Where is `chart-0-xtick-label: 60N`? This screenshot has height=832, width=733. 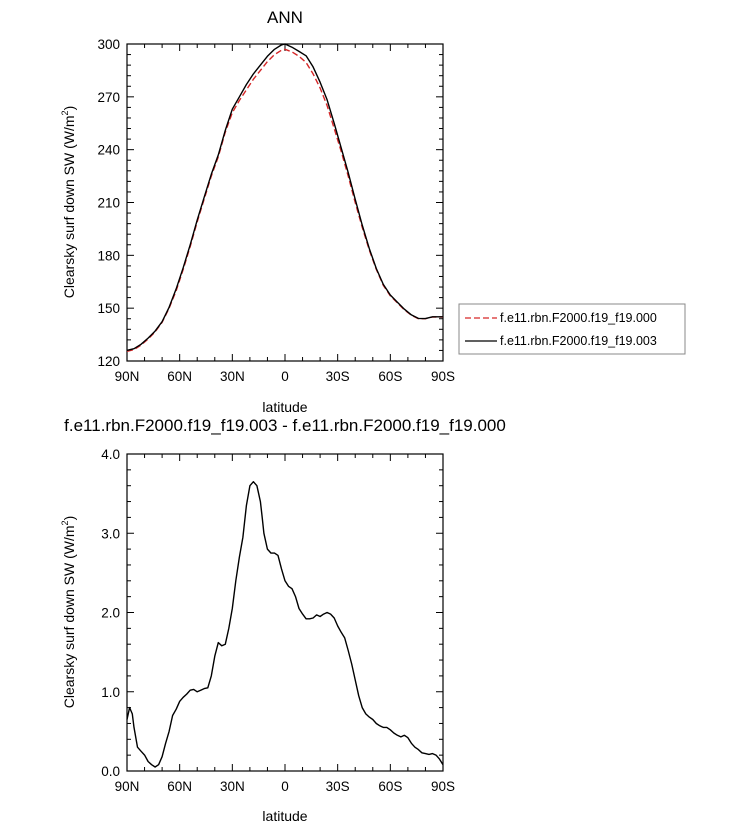
chart-0-xtick-label: 60N is located at coordinates (179, 376).